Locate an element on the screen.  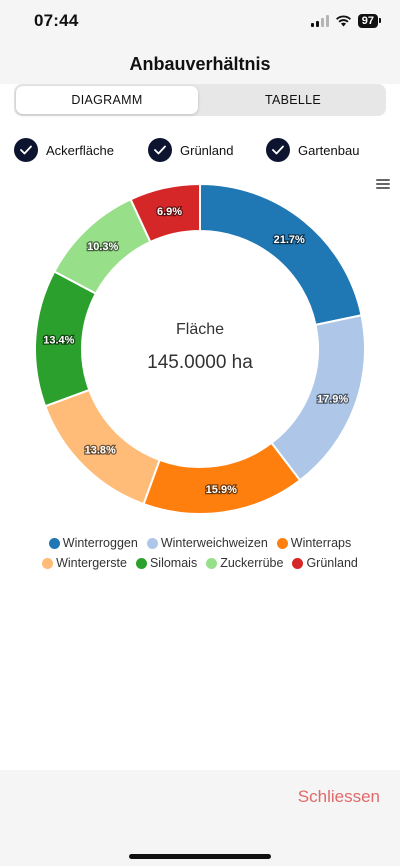
chart-center-value: 145.0000 ha is located at coordinates (200, 362).